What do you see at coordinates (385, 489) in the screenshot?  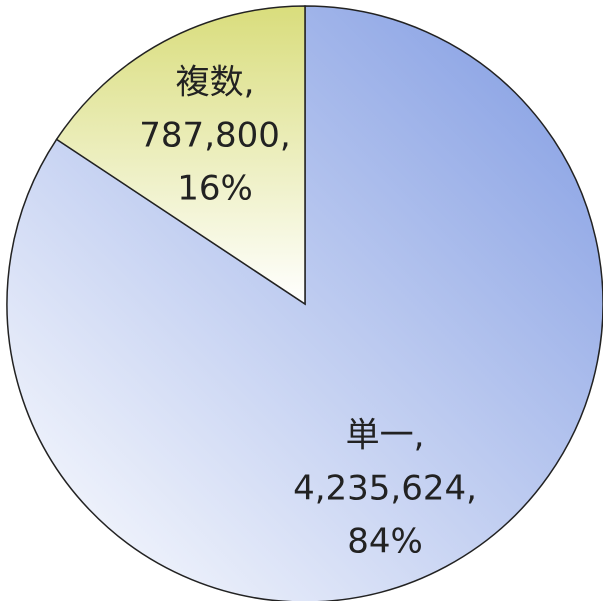 I see `value-label: 4,235,624,` at bounding box center [385, 489].